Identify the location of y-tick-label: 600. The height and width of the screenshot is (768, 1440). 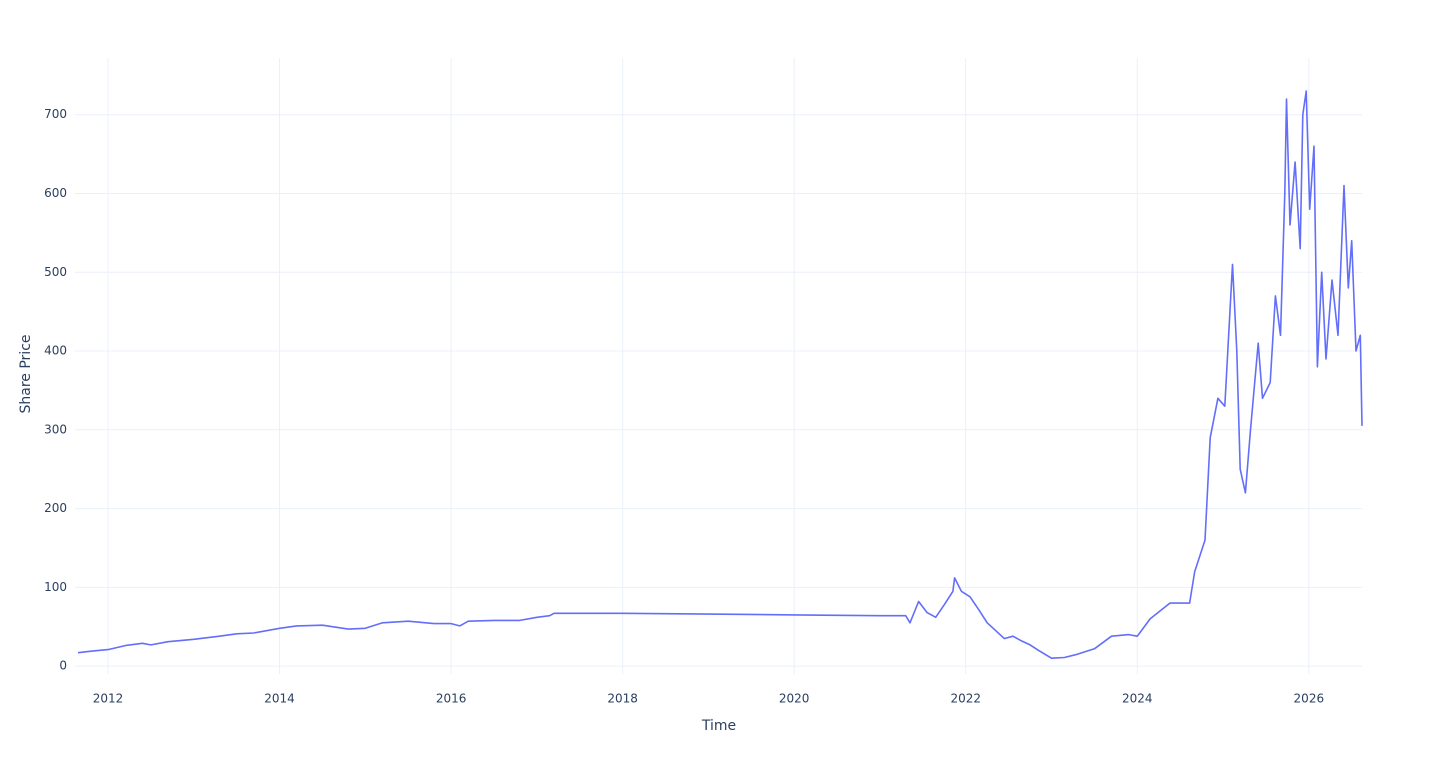
(55, 193).